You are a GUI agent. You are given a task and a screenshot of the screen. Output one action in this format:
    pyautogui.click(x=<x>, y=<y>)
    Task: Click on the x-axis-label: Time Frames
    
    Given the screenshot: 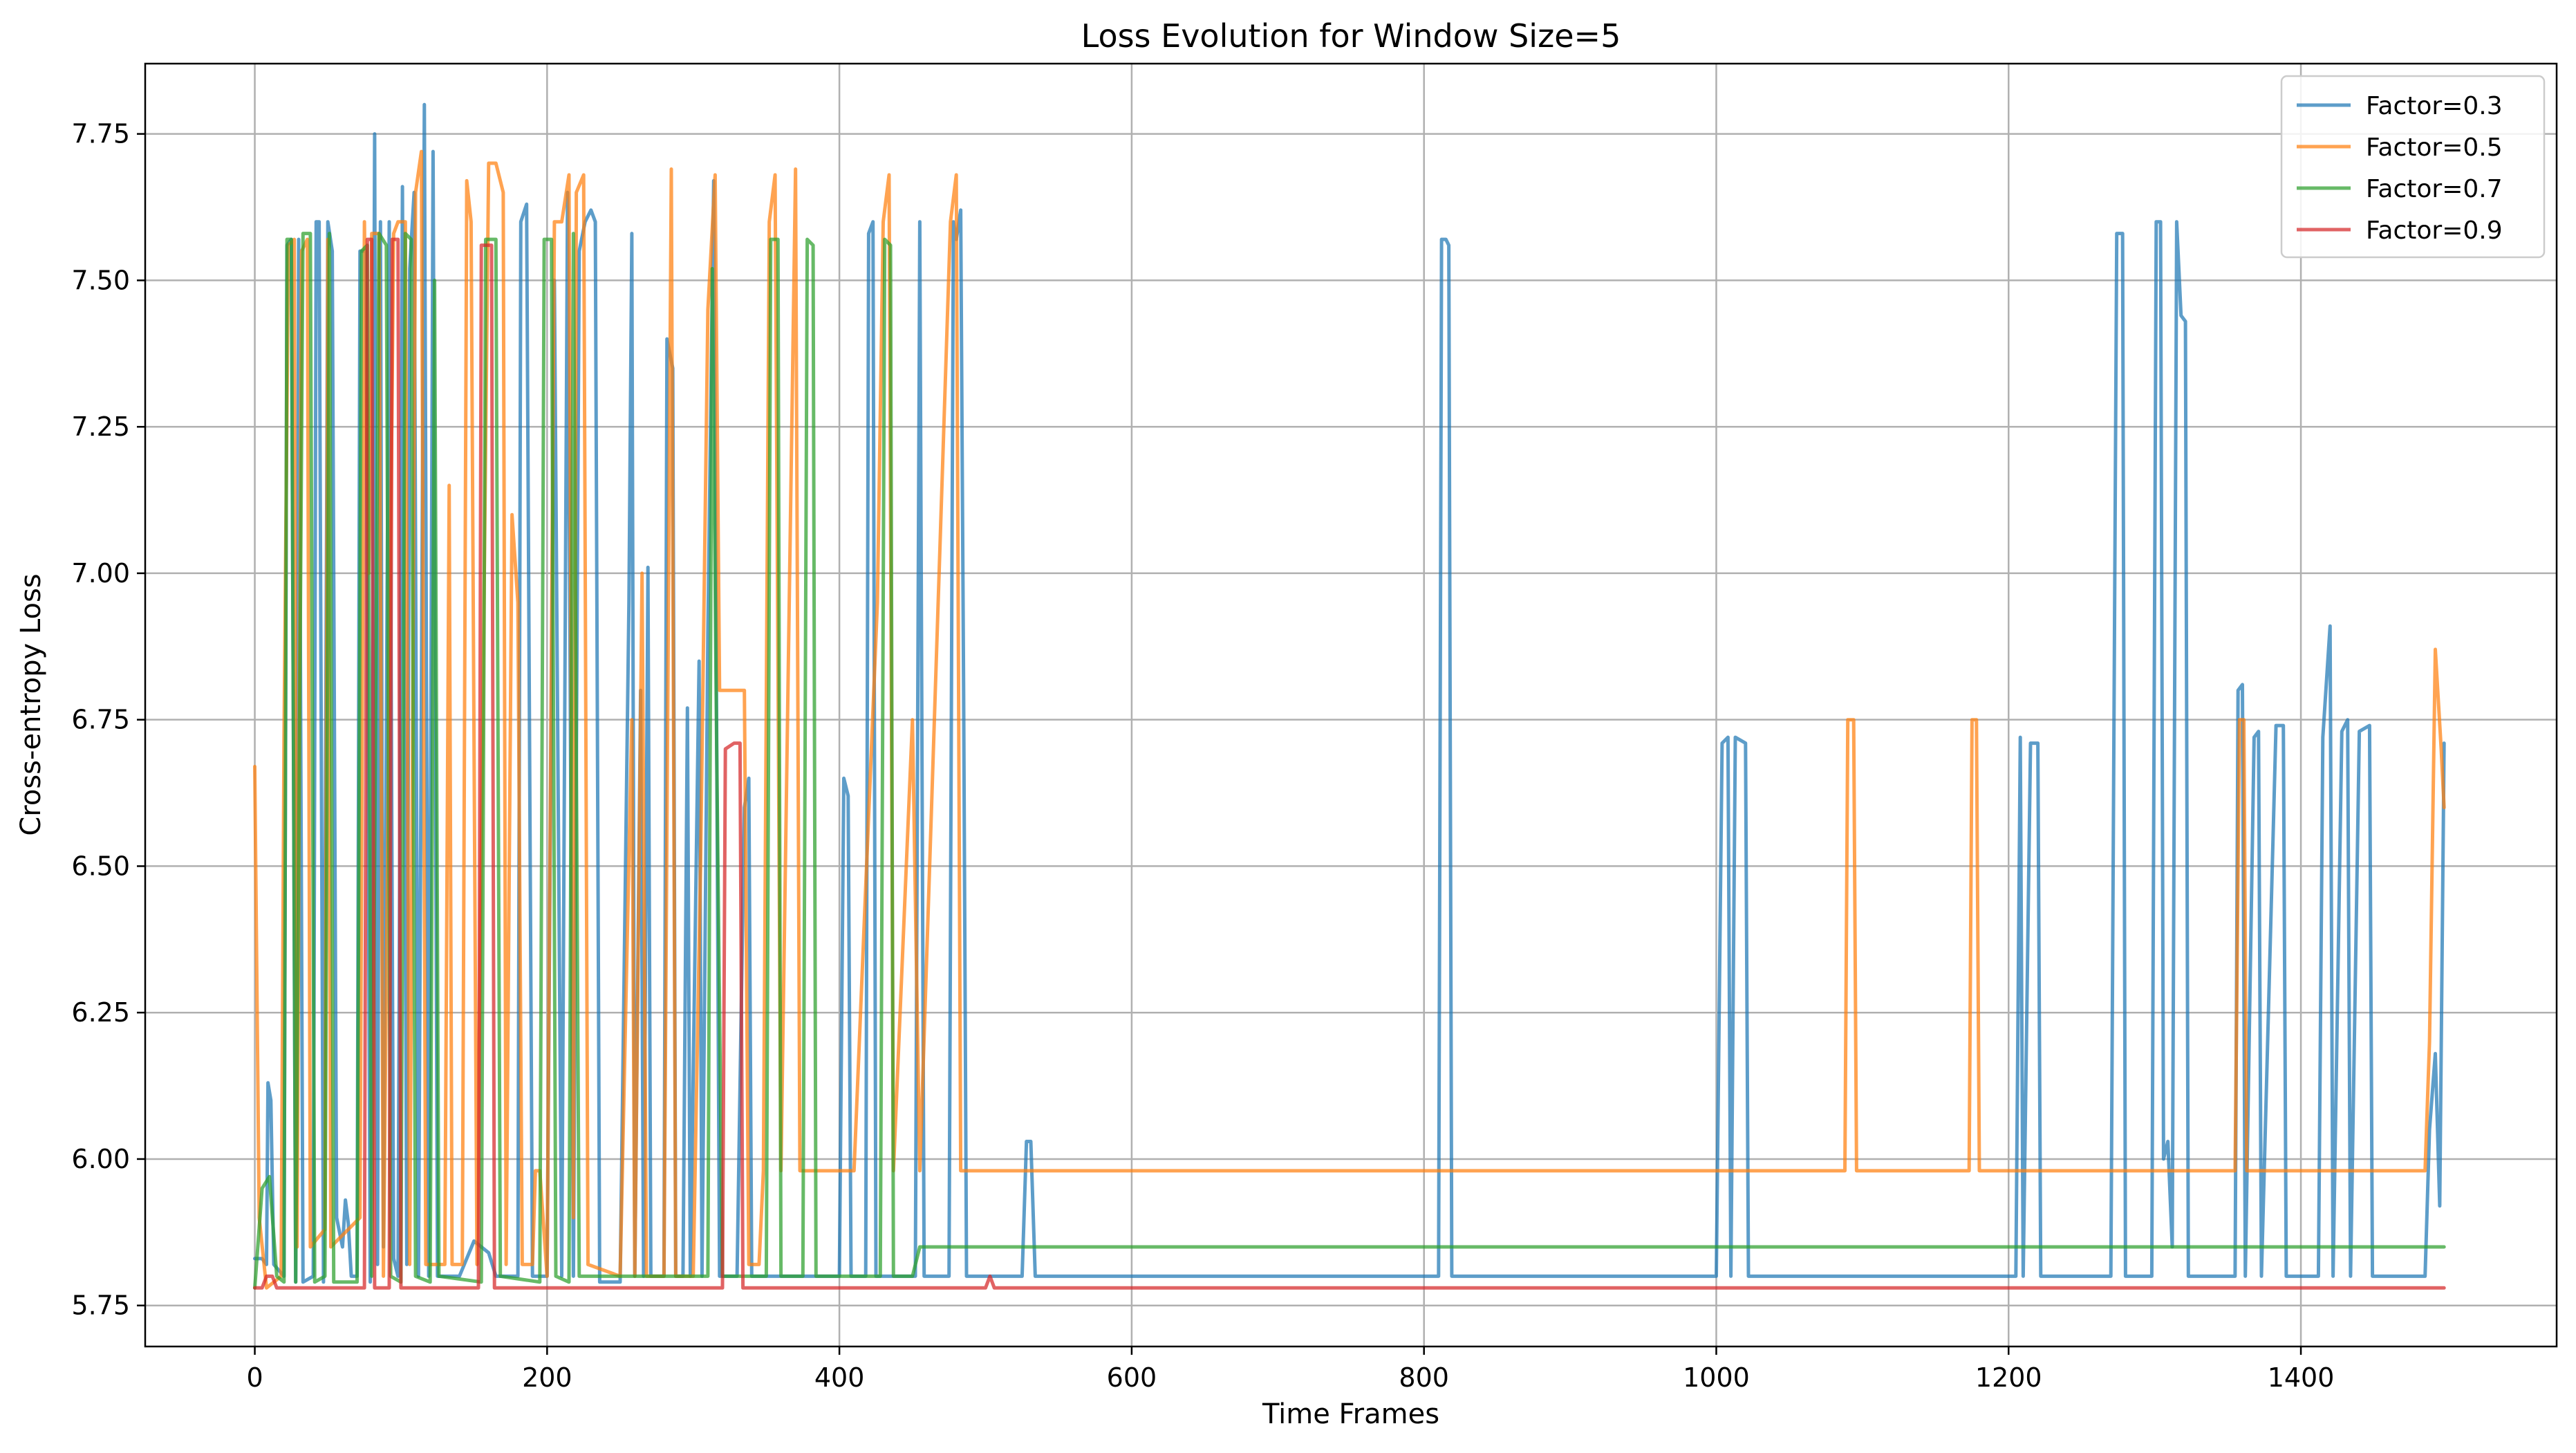 What is the action you would take?
    pyautogui.click(x=1350, y=1414)
    